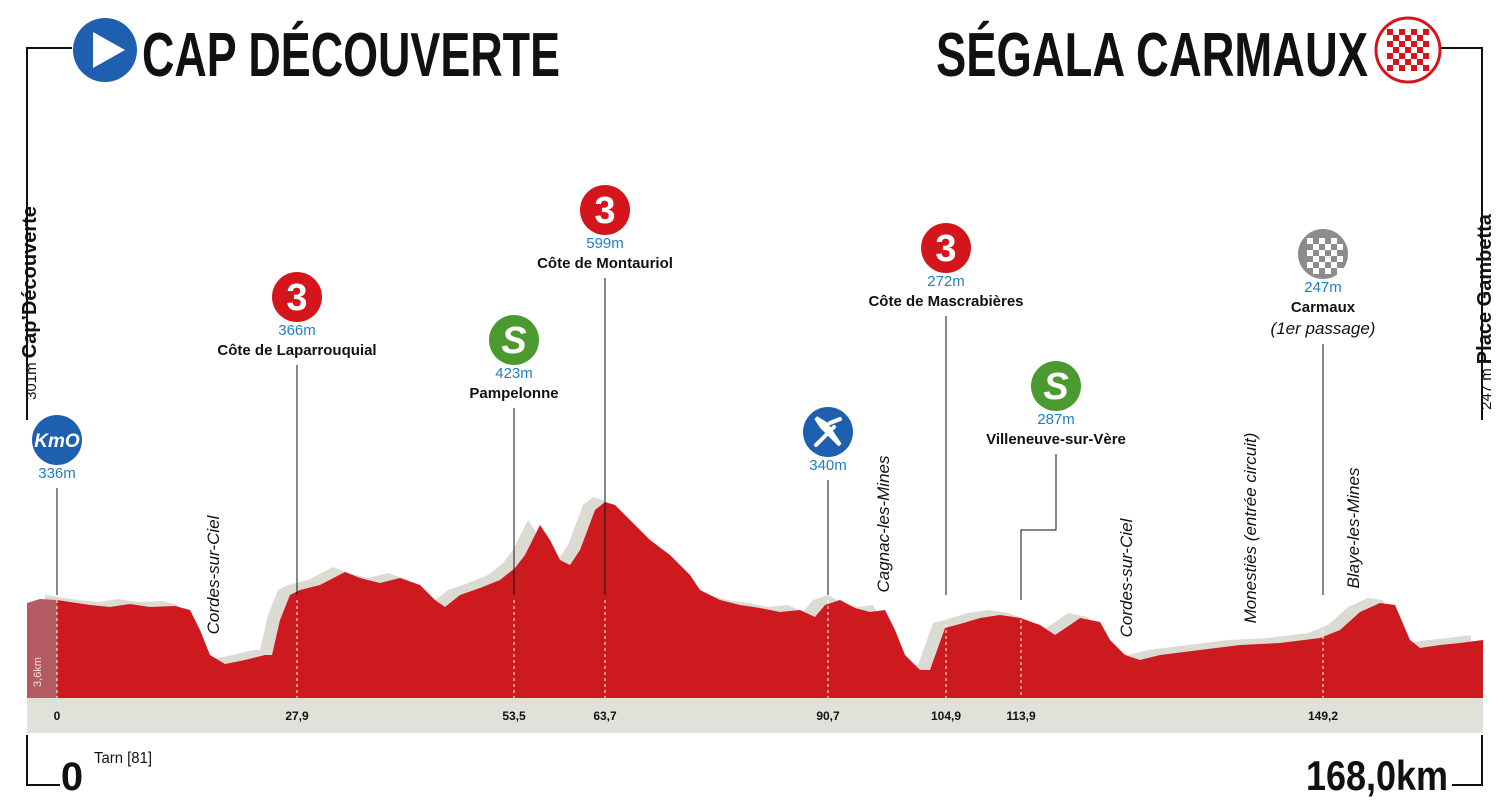 This screenshot has width=1508, height=806. Describe the element at coordinates (1250, 528) in the screenshot. I see `town-label: Monestiès (entrée circuit)` at that location.